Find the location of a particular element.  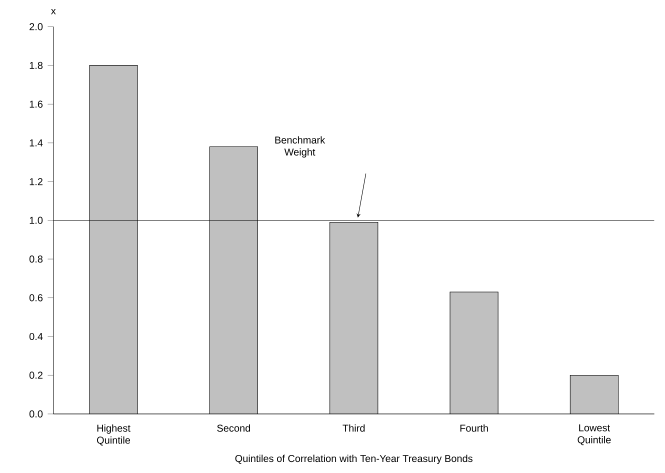

y-tick-label: 1.8 is located at coordinates (36, 66).